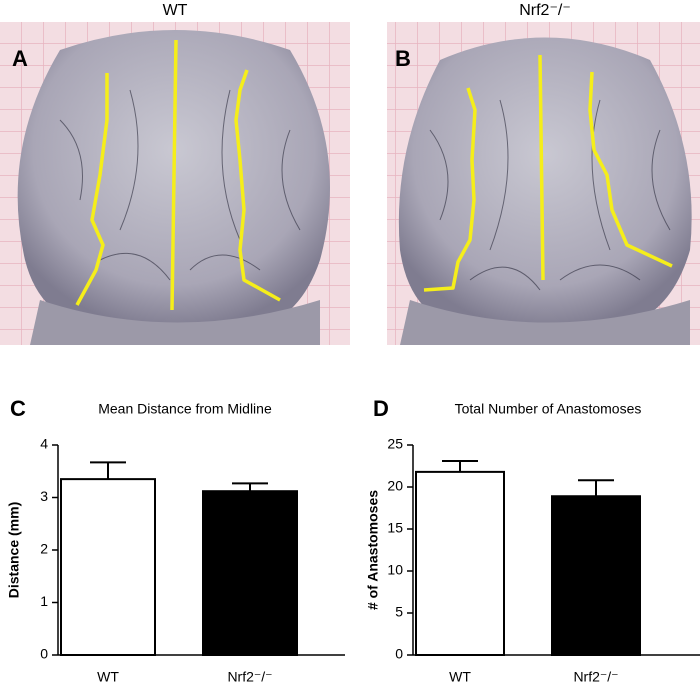  I want to click on panel-label: B, so click(403, 58).